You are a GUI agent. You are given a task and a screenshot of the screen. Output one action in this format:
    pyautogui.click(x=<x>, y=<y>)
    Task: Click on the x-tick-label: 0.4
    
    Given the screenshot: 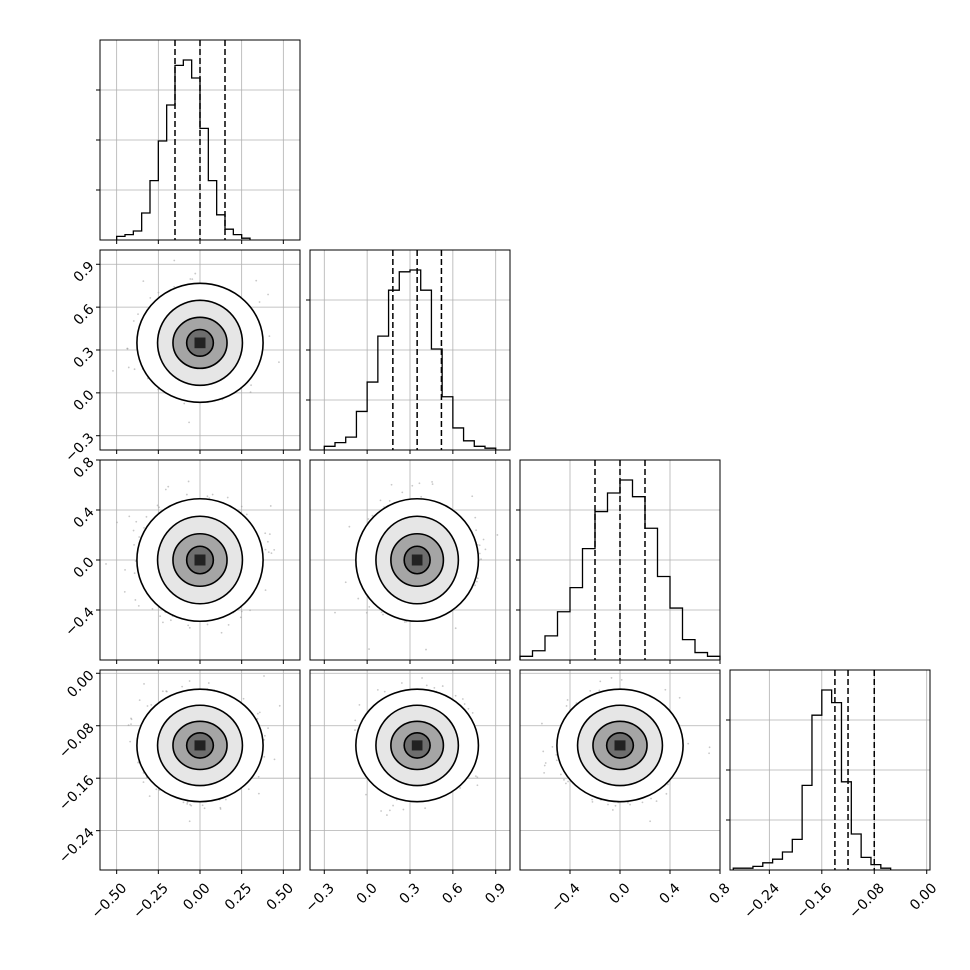 What is the action you would take?
    pyautogui.click(x=670, y=893)
    